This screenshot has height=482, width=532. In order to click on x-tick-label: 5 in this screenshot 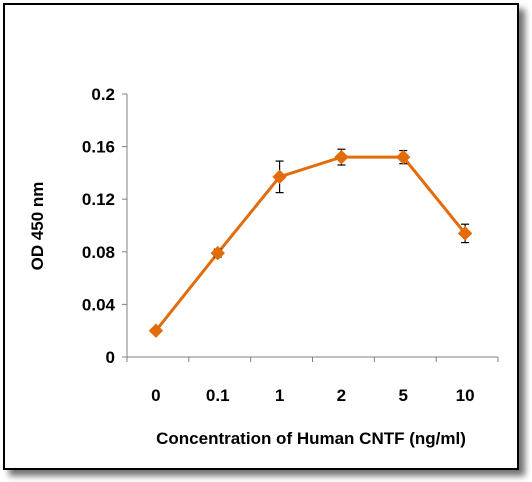, I will do `click(403, 395)`.